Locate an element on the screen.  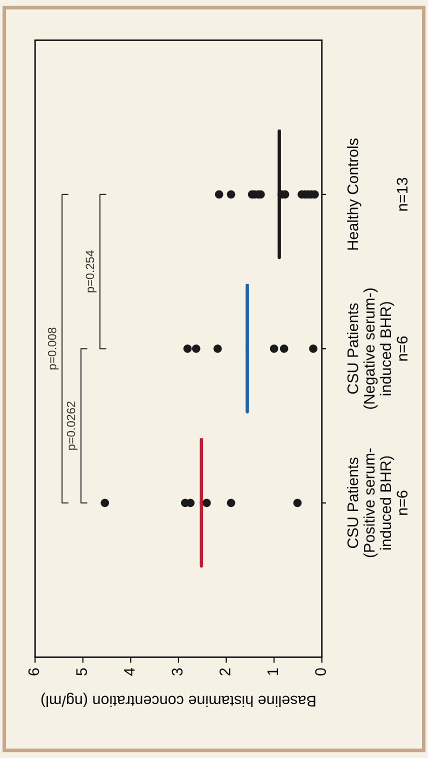
x-tick-label: 3 is located at coordinates (177, 672).